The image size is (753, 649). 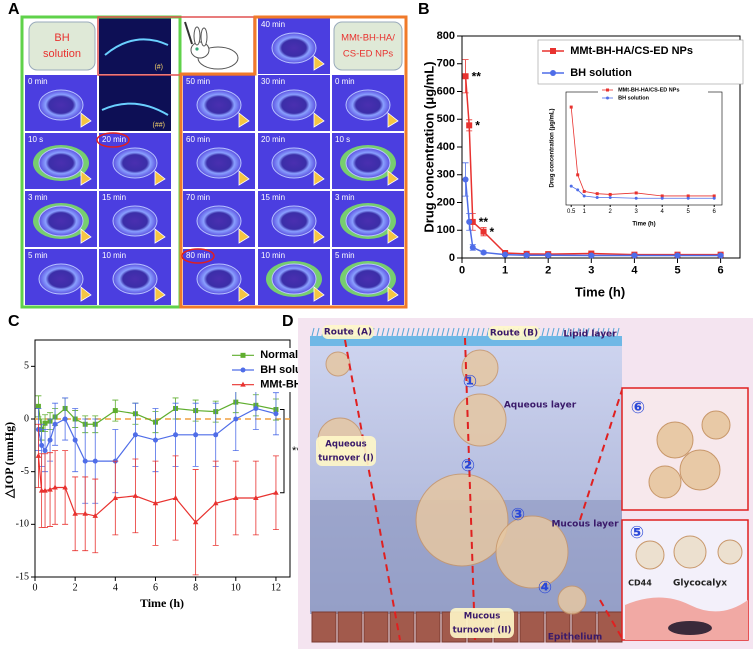 I want to click on legend-label: BH solution, so click(x=633, y=98).